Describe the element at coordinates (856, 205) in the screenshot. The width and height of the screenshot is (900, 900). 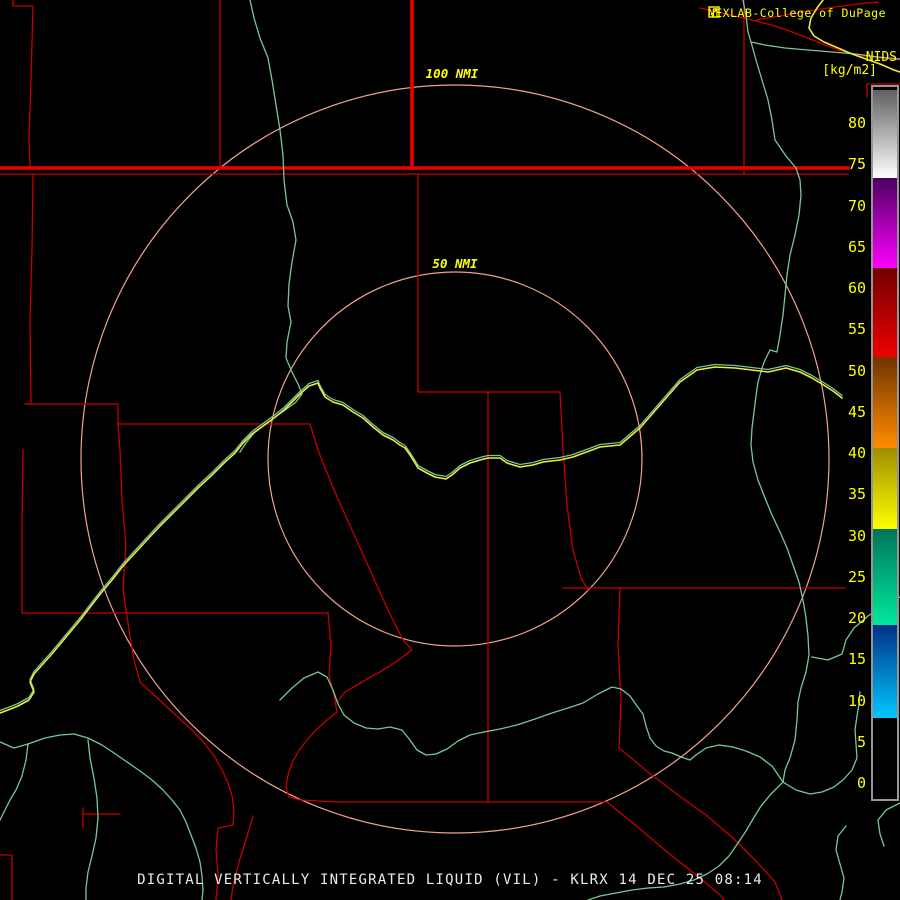
I see `vil-scale-tick: 70` at that location.